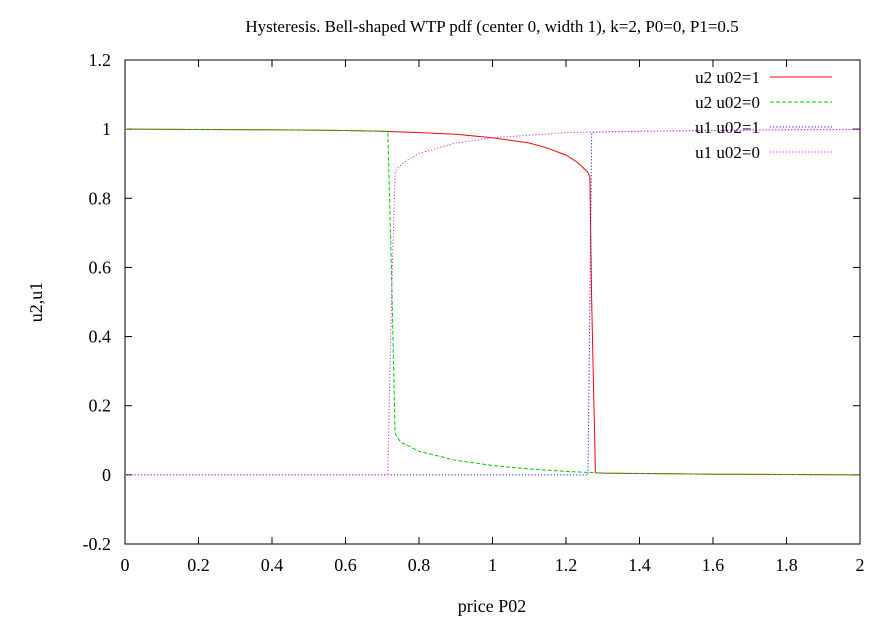  Describe the element at coordinates (106, 475) in the screenshot. I see `y-tick-label: 0` at that location.